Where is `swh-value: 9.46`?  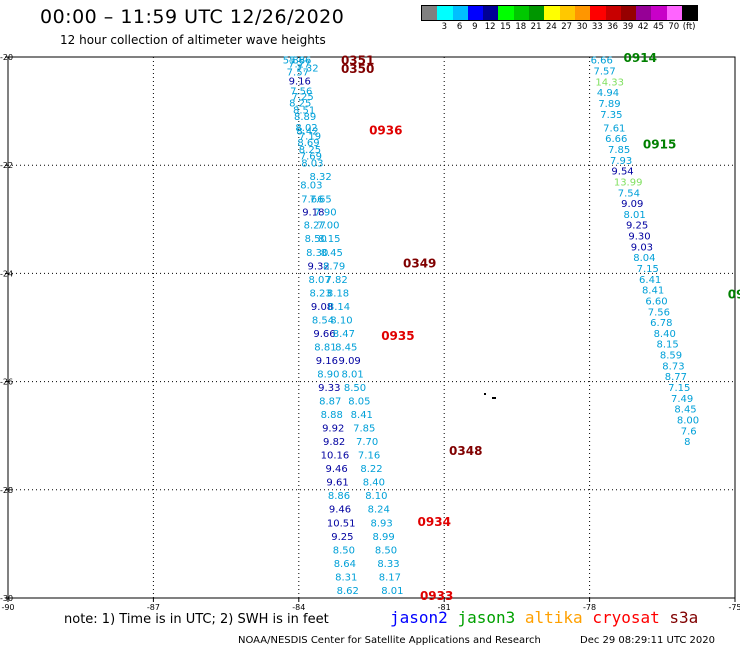
swh-value: 9.46 is located at coordinates (336, 469).